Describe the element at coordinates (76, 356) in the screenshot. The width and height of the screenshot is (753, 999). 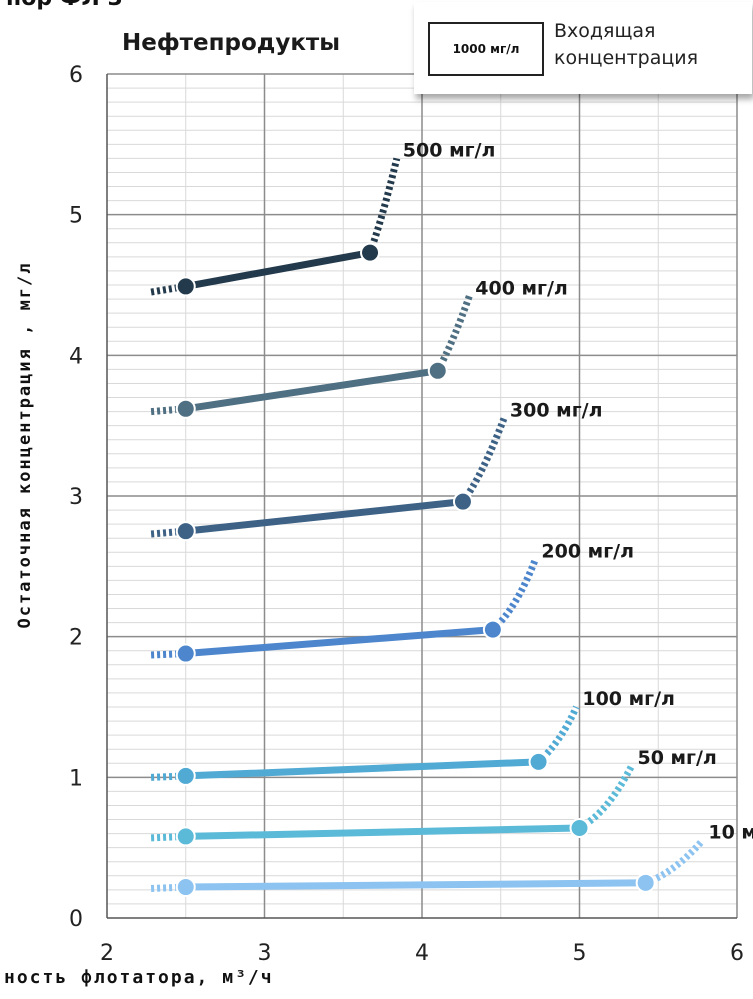
I see `y-tick-label: 4` at that location.